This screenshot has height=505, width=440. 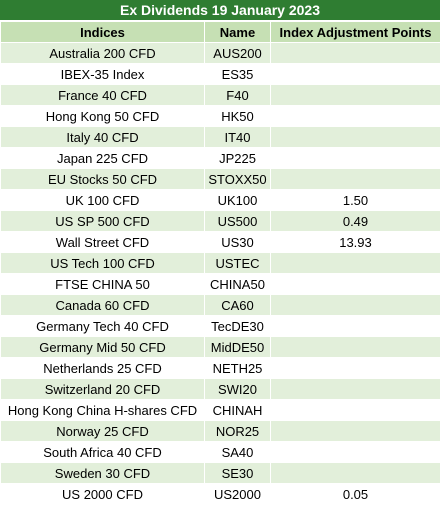 I want to click on cell-index: Netherlands 25 CFD, so click(x=103, y=368).